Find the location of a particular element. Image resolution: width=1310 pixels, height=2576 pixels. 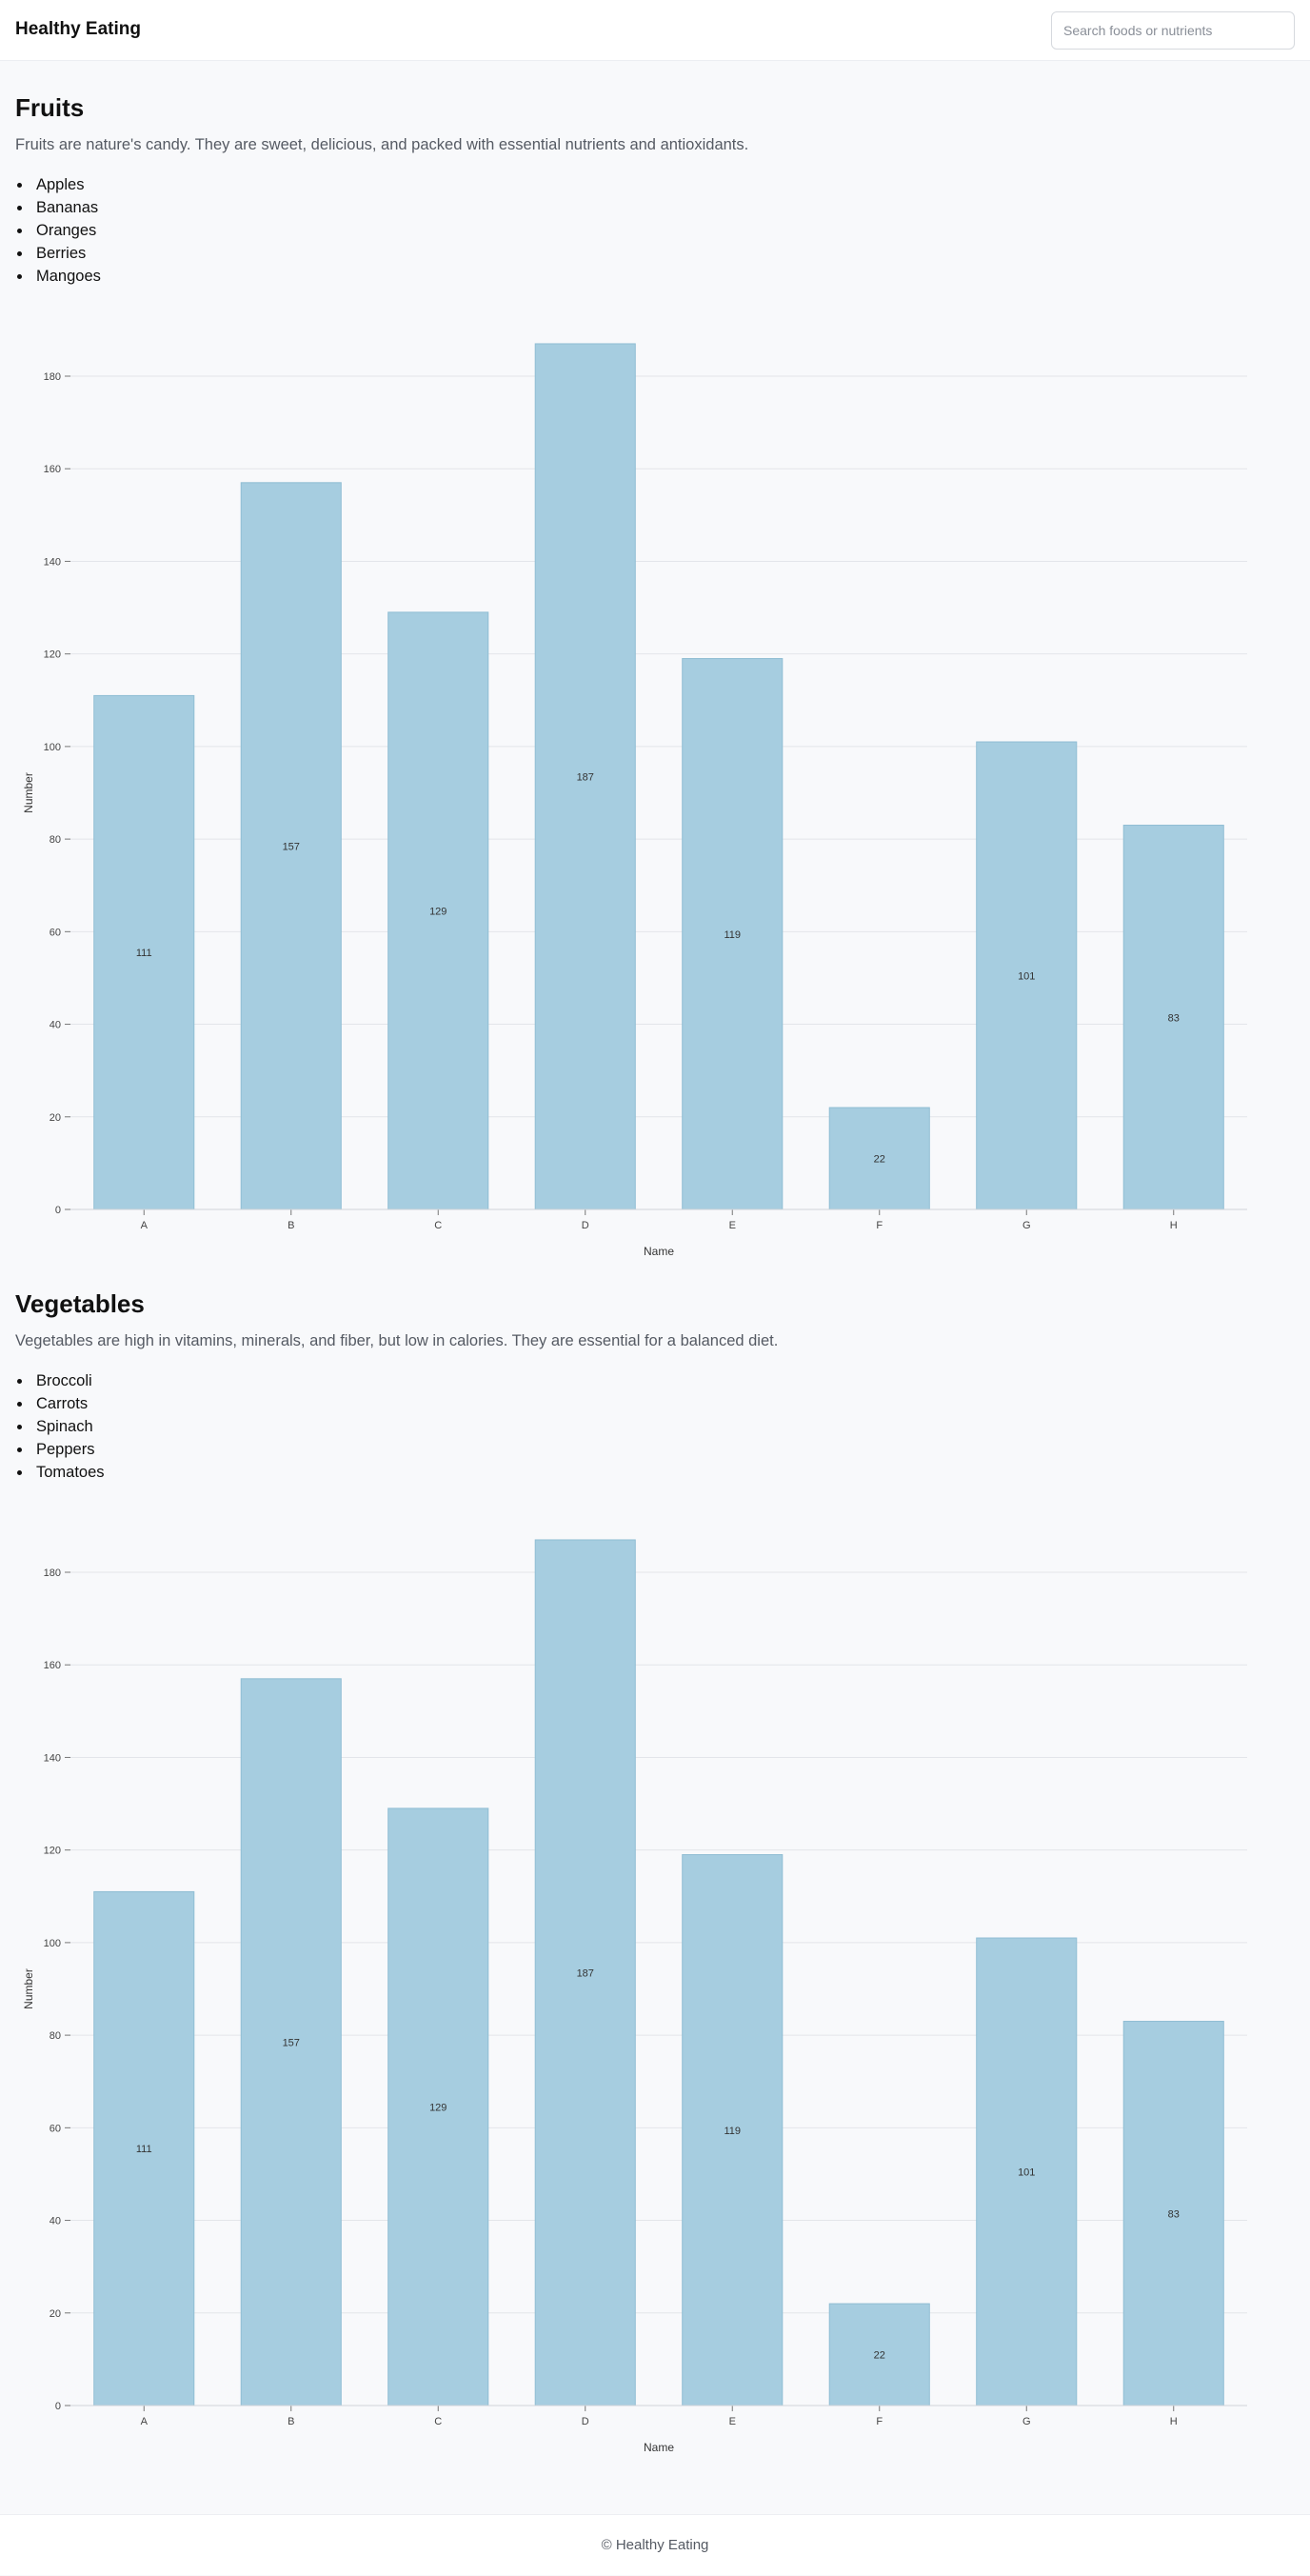

top-header: Healthy Eating is located at coordinates (655, 30).